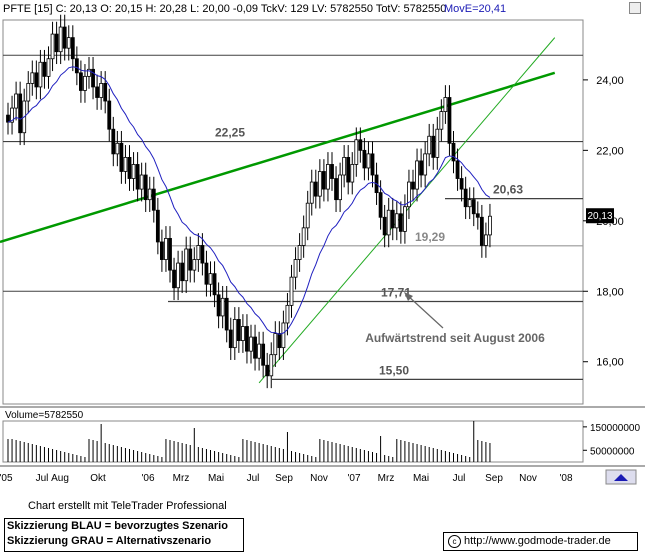 This screenshot has height=553, width=645. I want to click on source-url: http://www.godmode-trader.de, so click(537, 541).